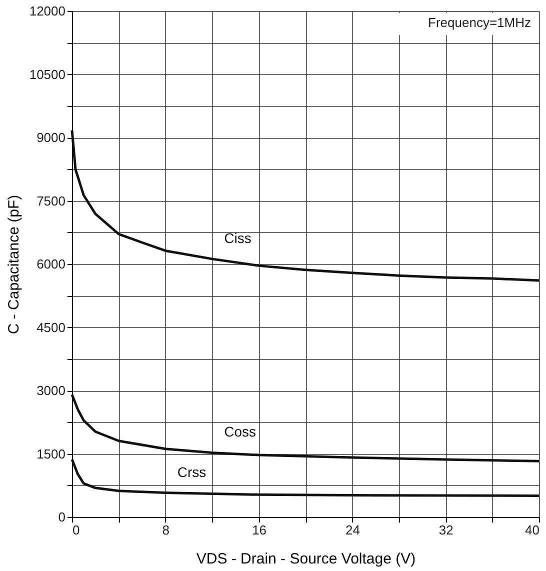 The height and width of the screenshot is (571, 546). Describe the element at coordinates (306, 559) in the screenshot. I see `x-axis-title: VDS - Drain - Source Voltage (V)` at that location.